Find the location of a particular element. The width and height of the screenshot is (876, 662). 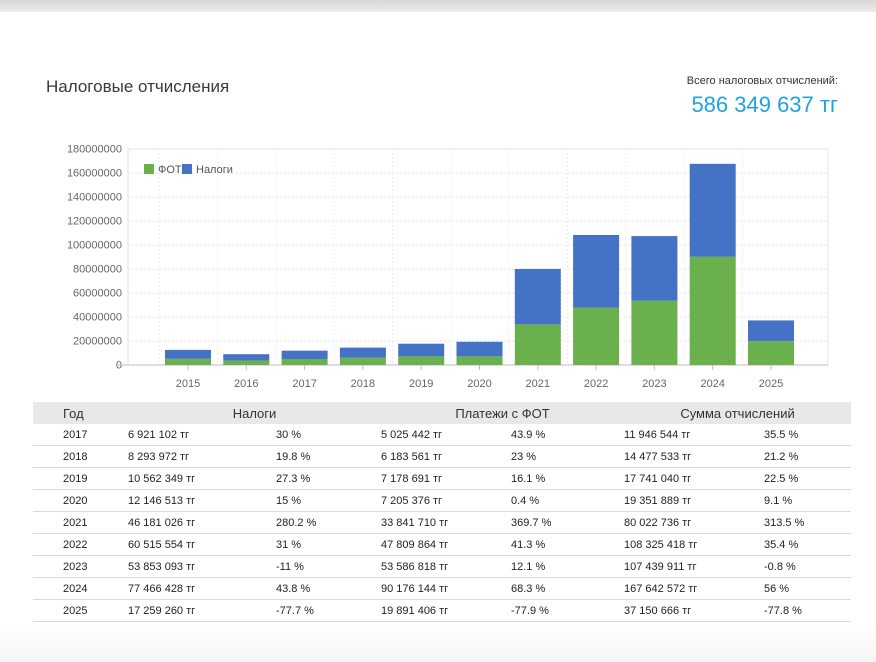

tax-cell: 8 293 972 тг is located at coordinates (202, 456).